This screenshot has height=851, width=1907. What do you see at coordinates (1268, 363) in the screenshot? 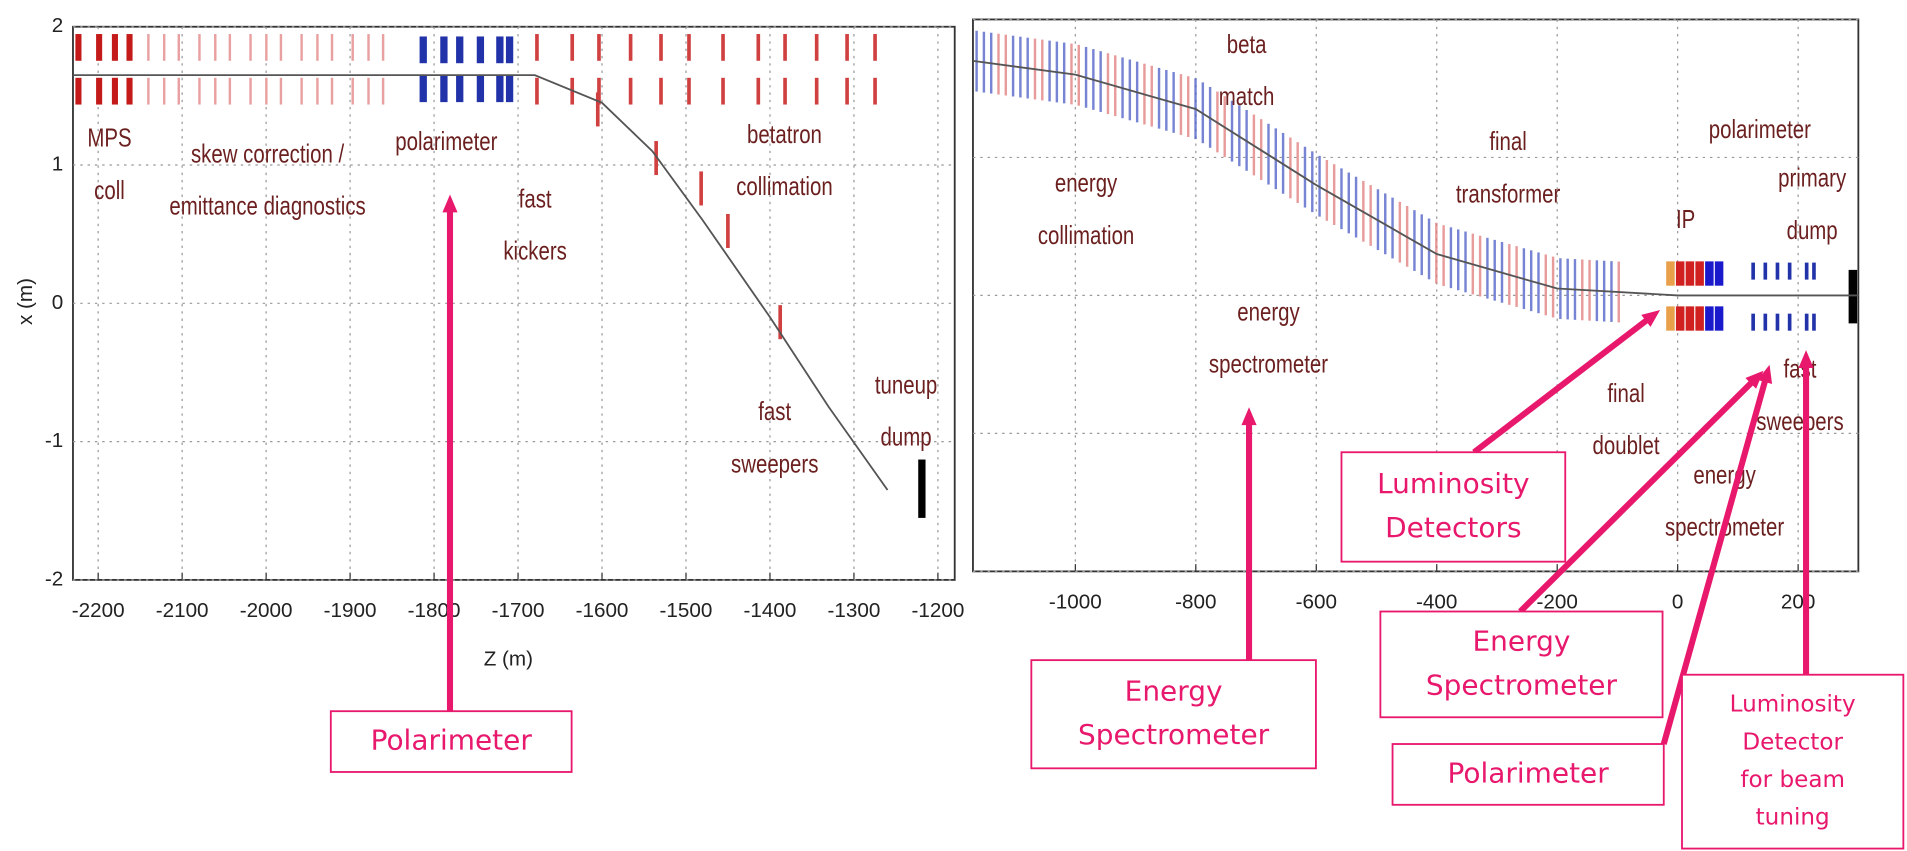
I see `annotation: spectrometer` at bounding box center [1268, 363].